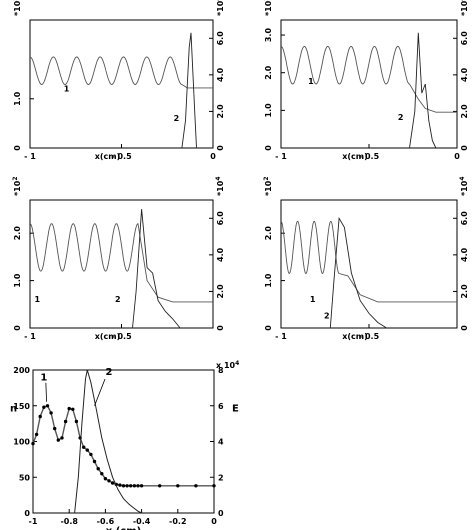  What do you see at coordinates (33, 521) in the screenshot?
I see `x-tick-label: -1` at bounding box center [33, 521].